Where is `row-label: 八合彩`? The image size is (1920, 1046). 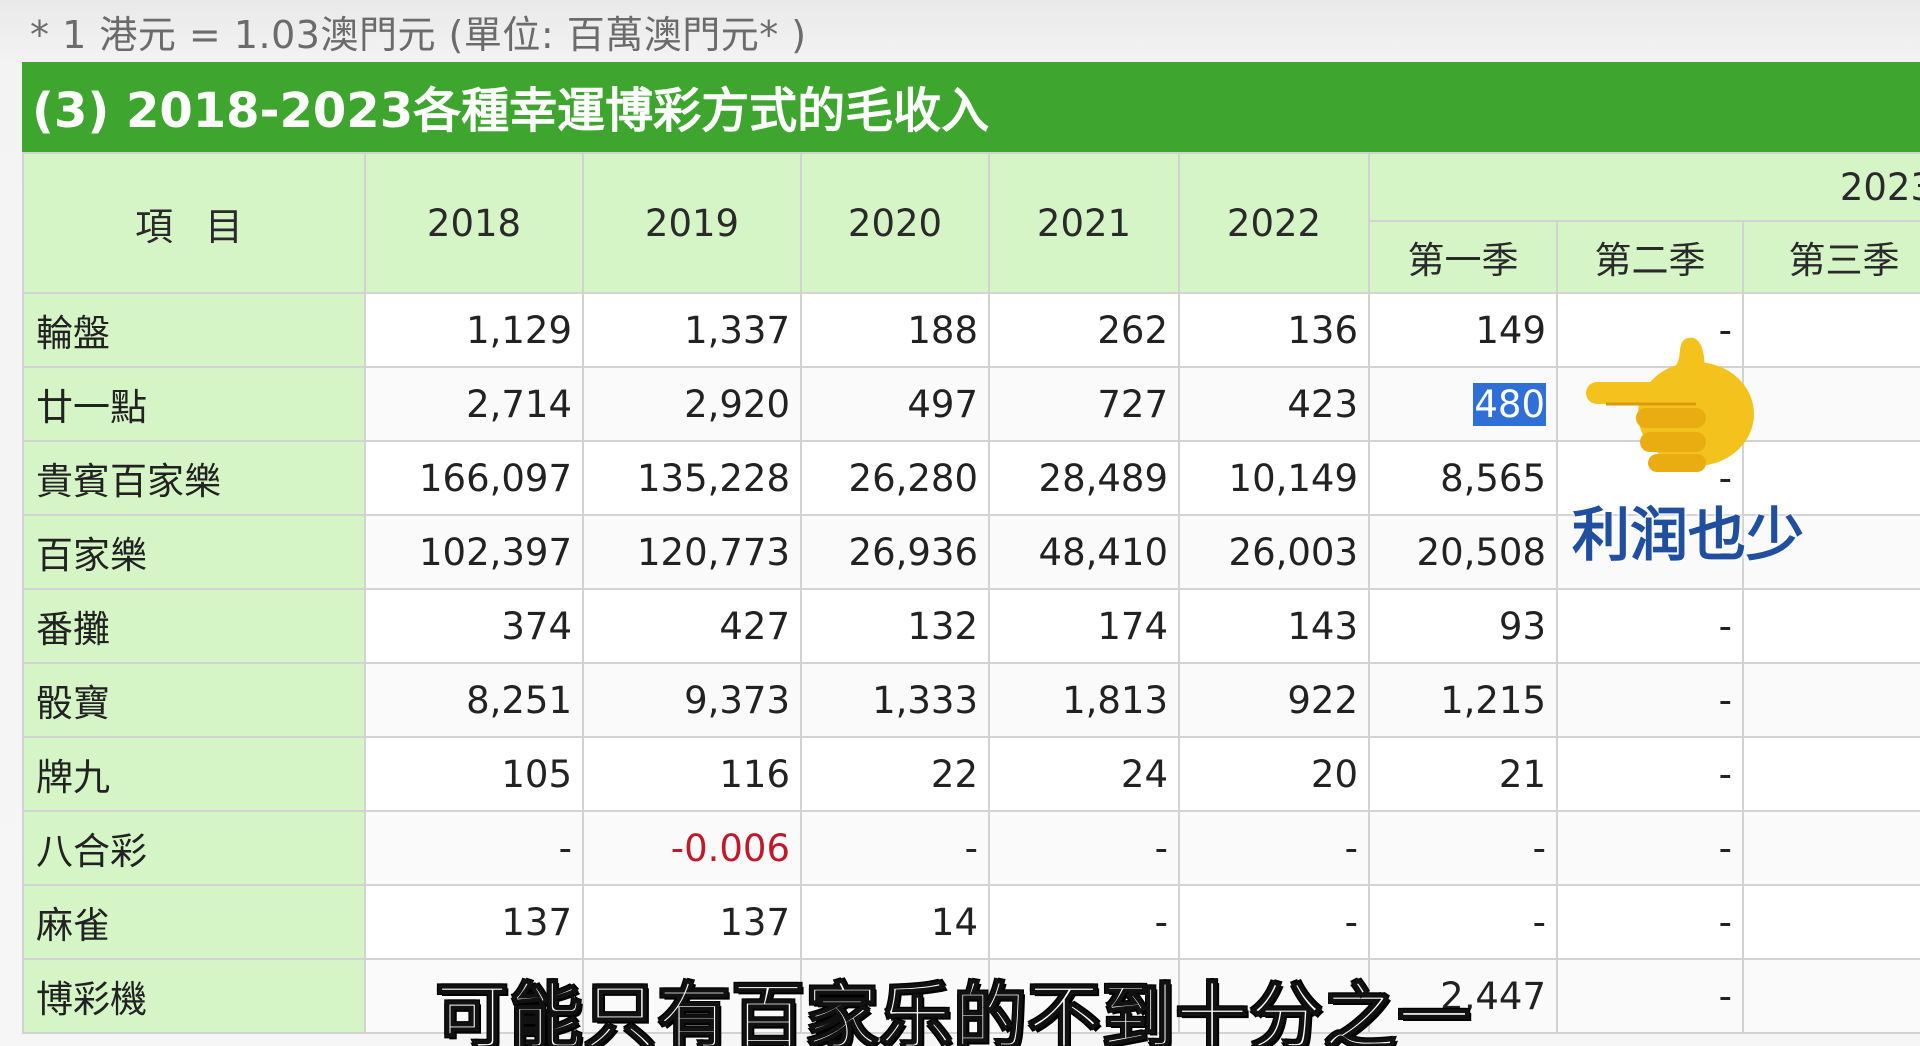 row-label: 八合彩 is located at coordinates (194, 848).